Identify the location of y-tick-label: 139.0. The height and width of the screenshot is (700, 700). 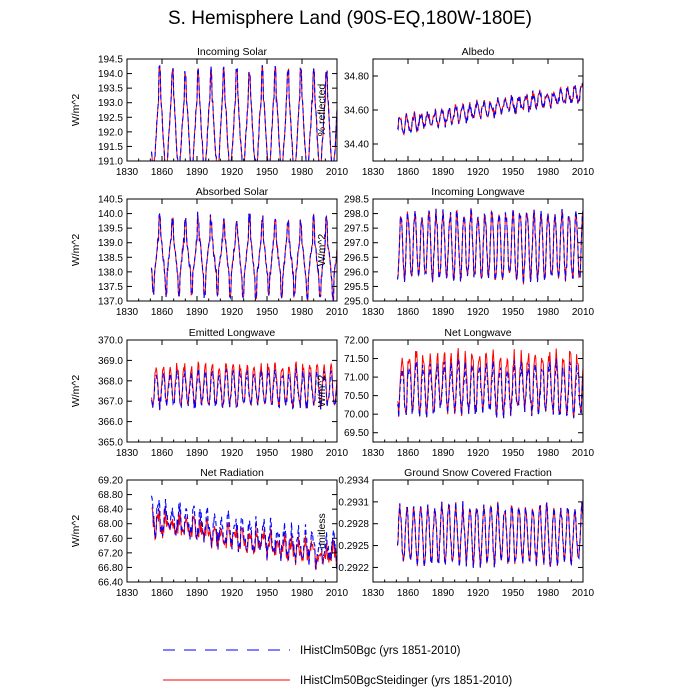
(110, 243).